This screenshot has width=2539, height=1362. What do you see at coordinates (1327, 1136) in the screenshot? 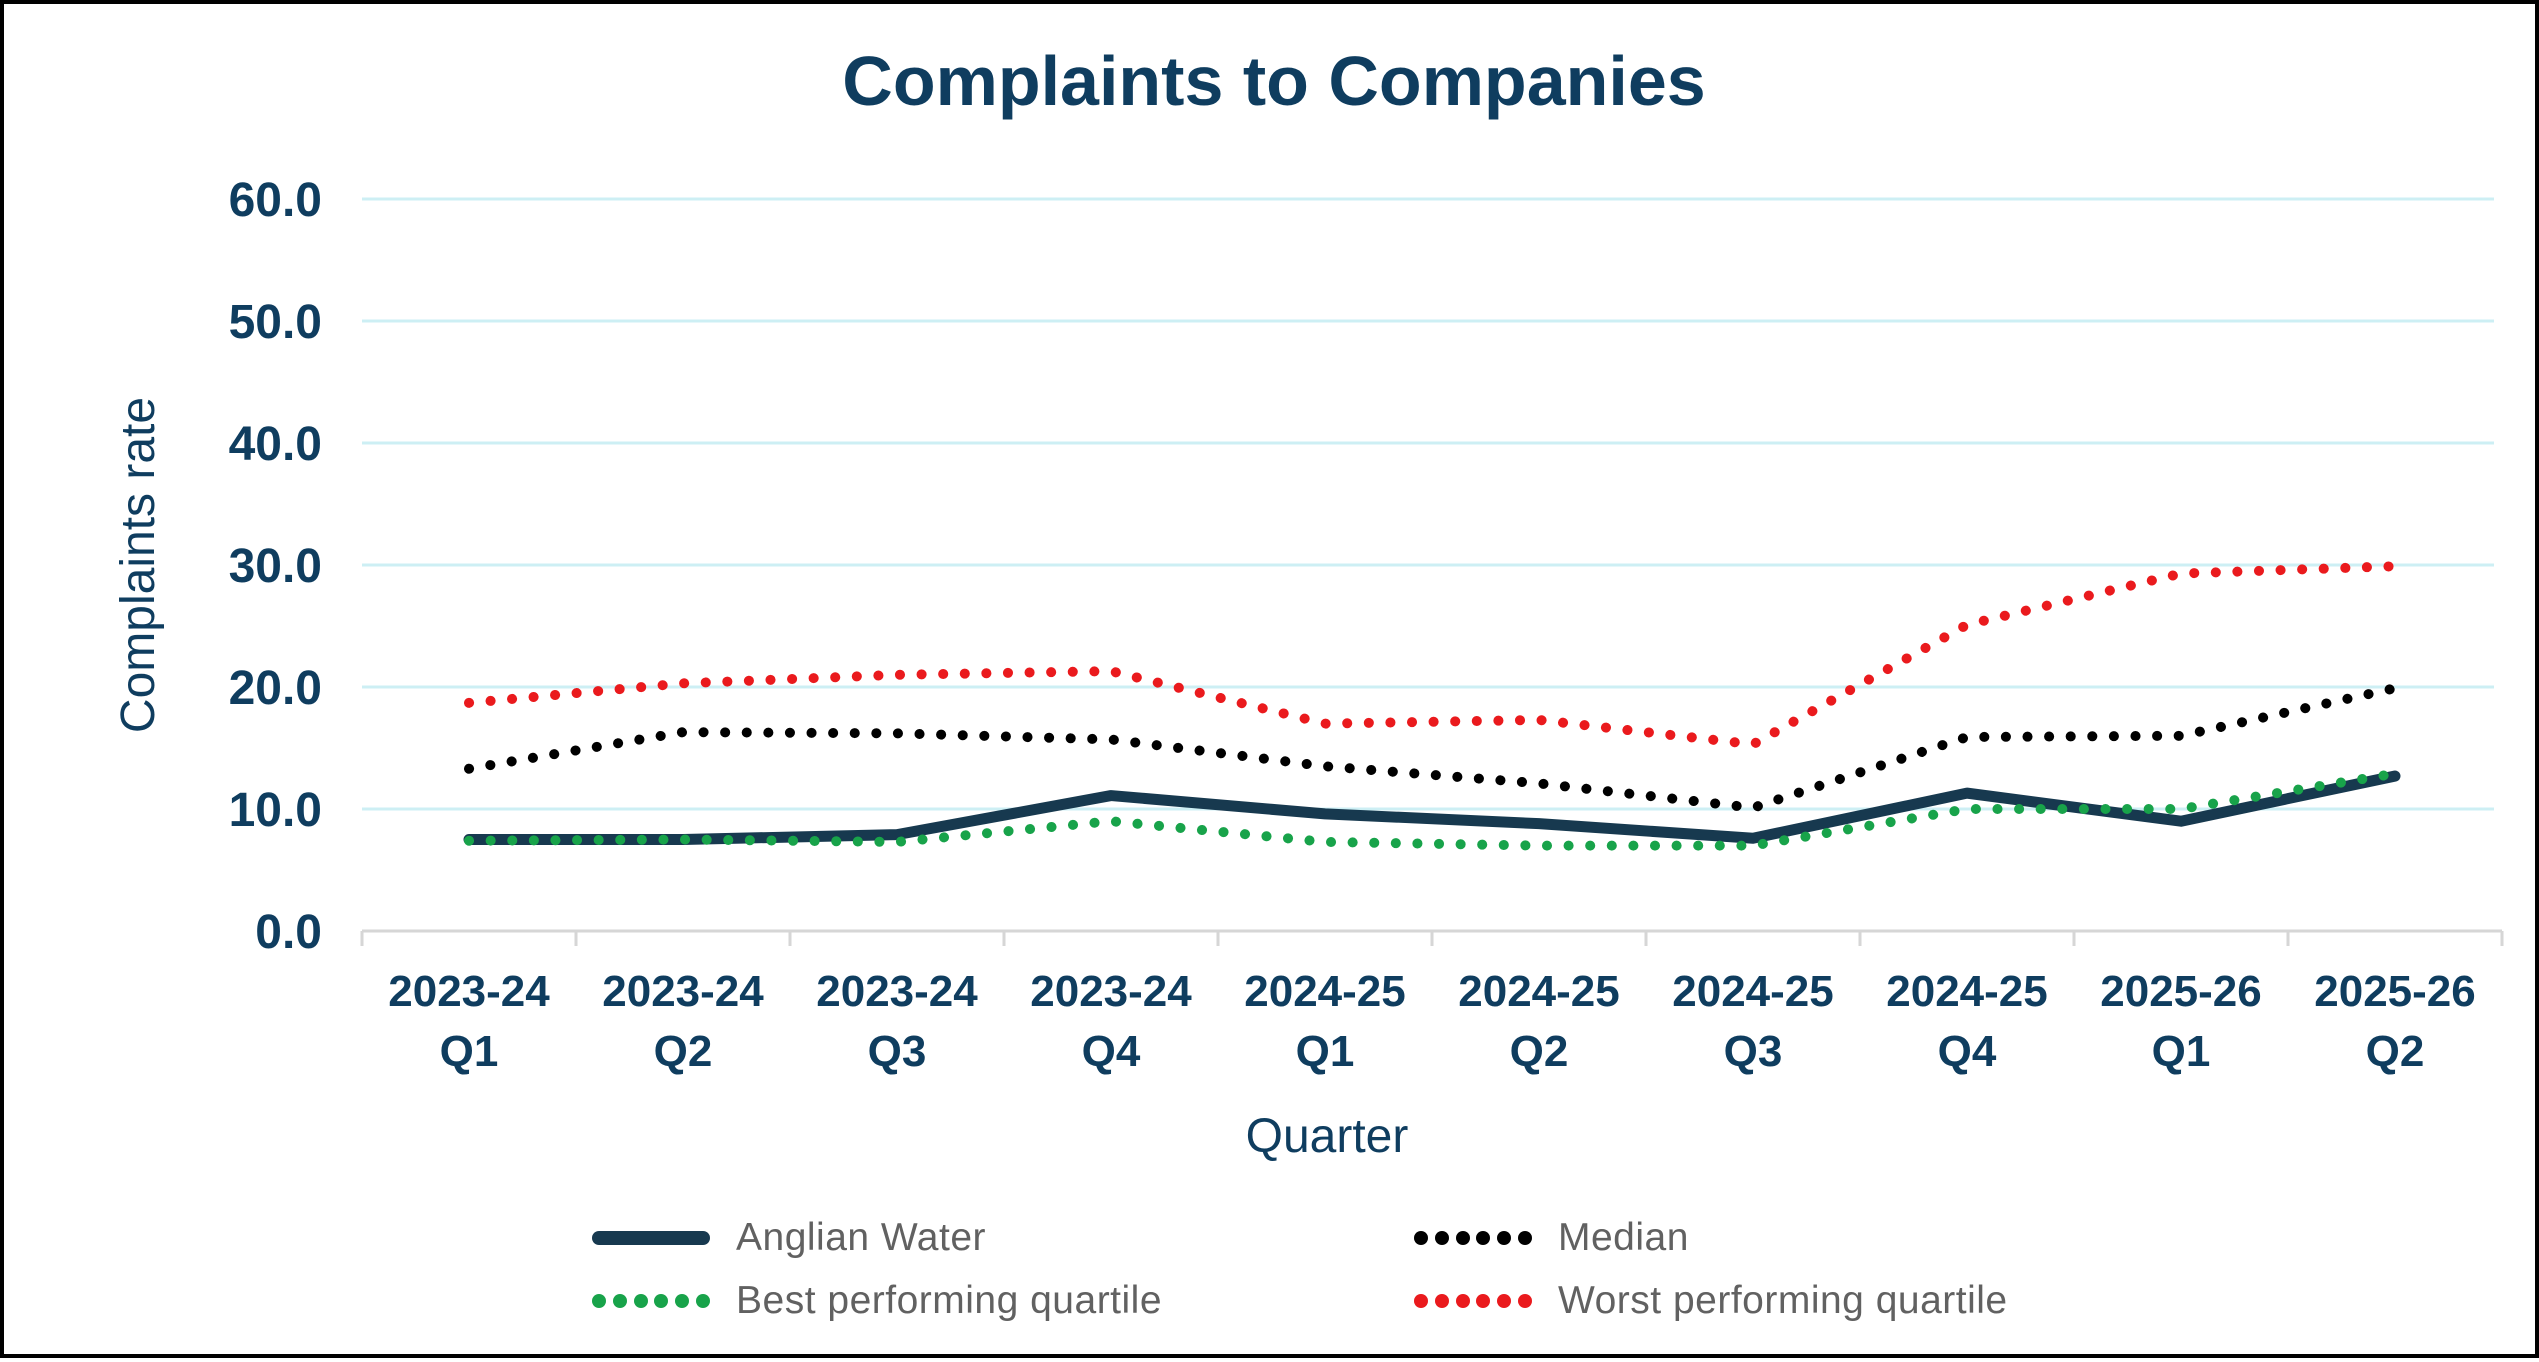
I see `x-axis-title: Quarter` at bounding box center [1327, 1136].